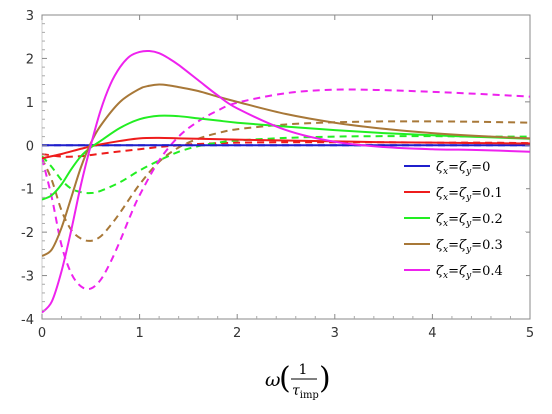 This screenshot has height=414, width=552. I want to click on series-2-dashed-line, so click(286, 165).